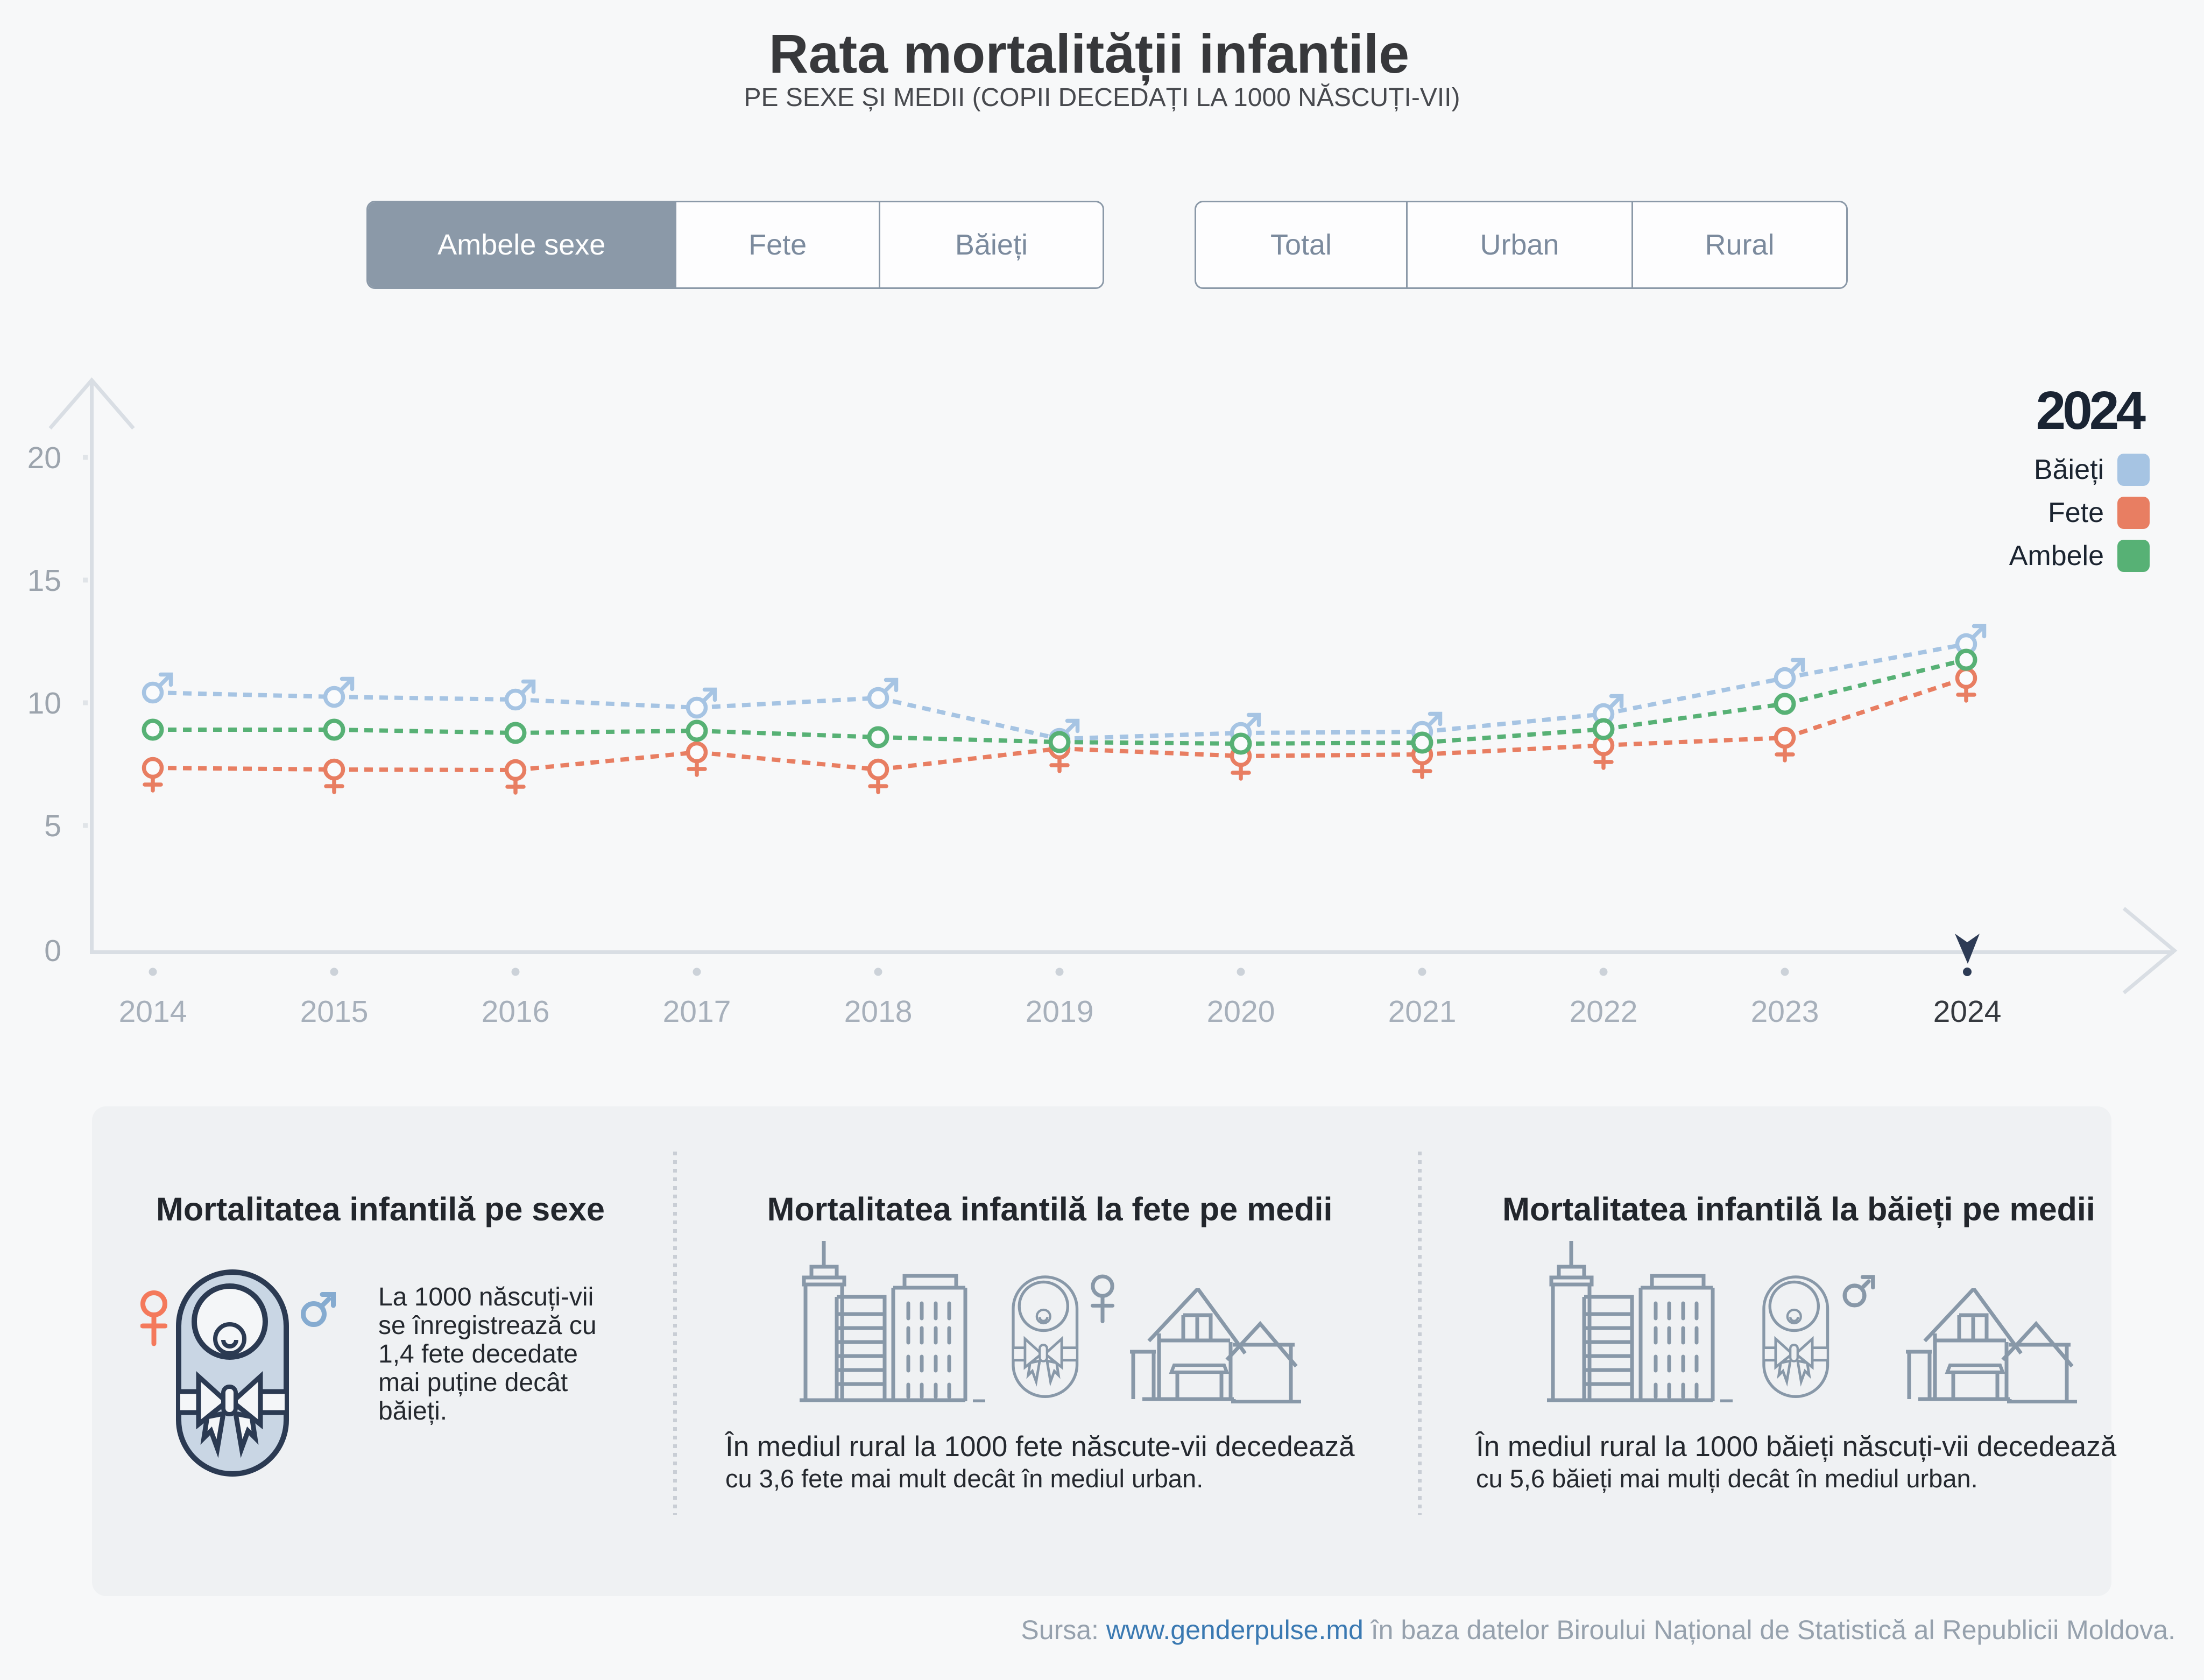 Image resolution: width=2204 pixels, height=1680 pixels. What do you see at coordinates (1241, 1011) in the screenshot?
I see `svg-text: 2020` at bounding box center [1241, 1011].